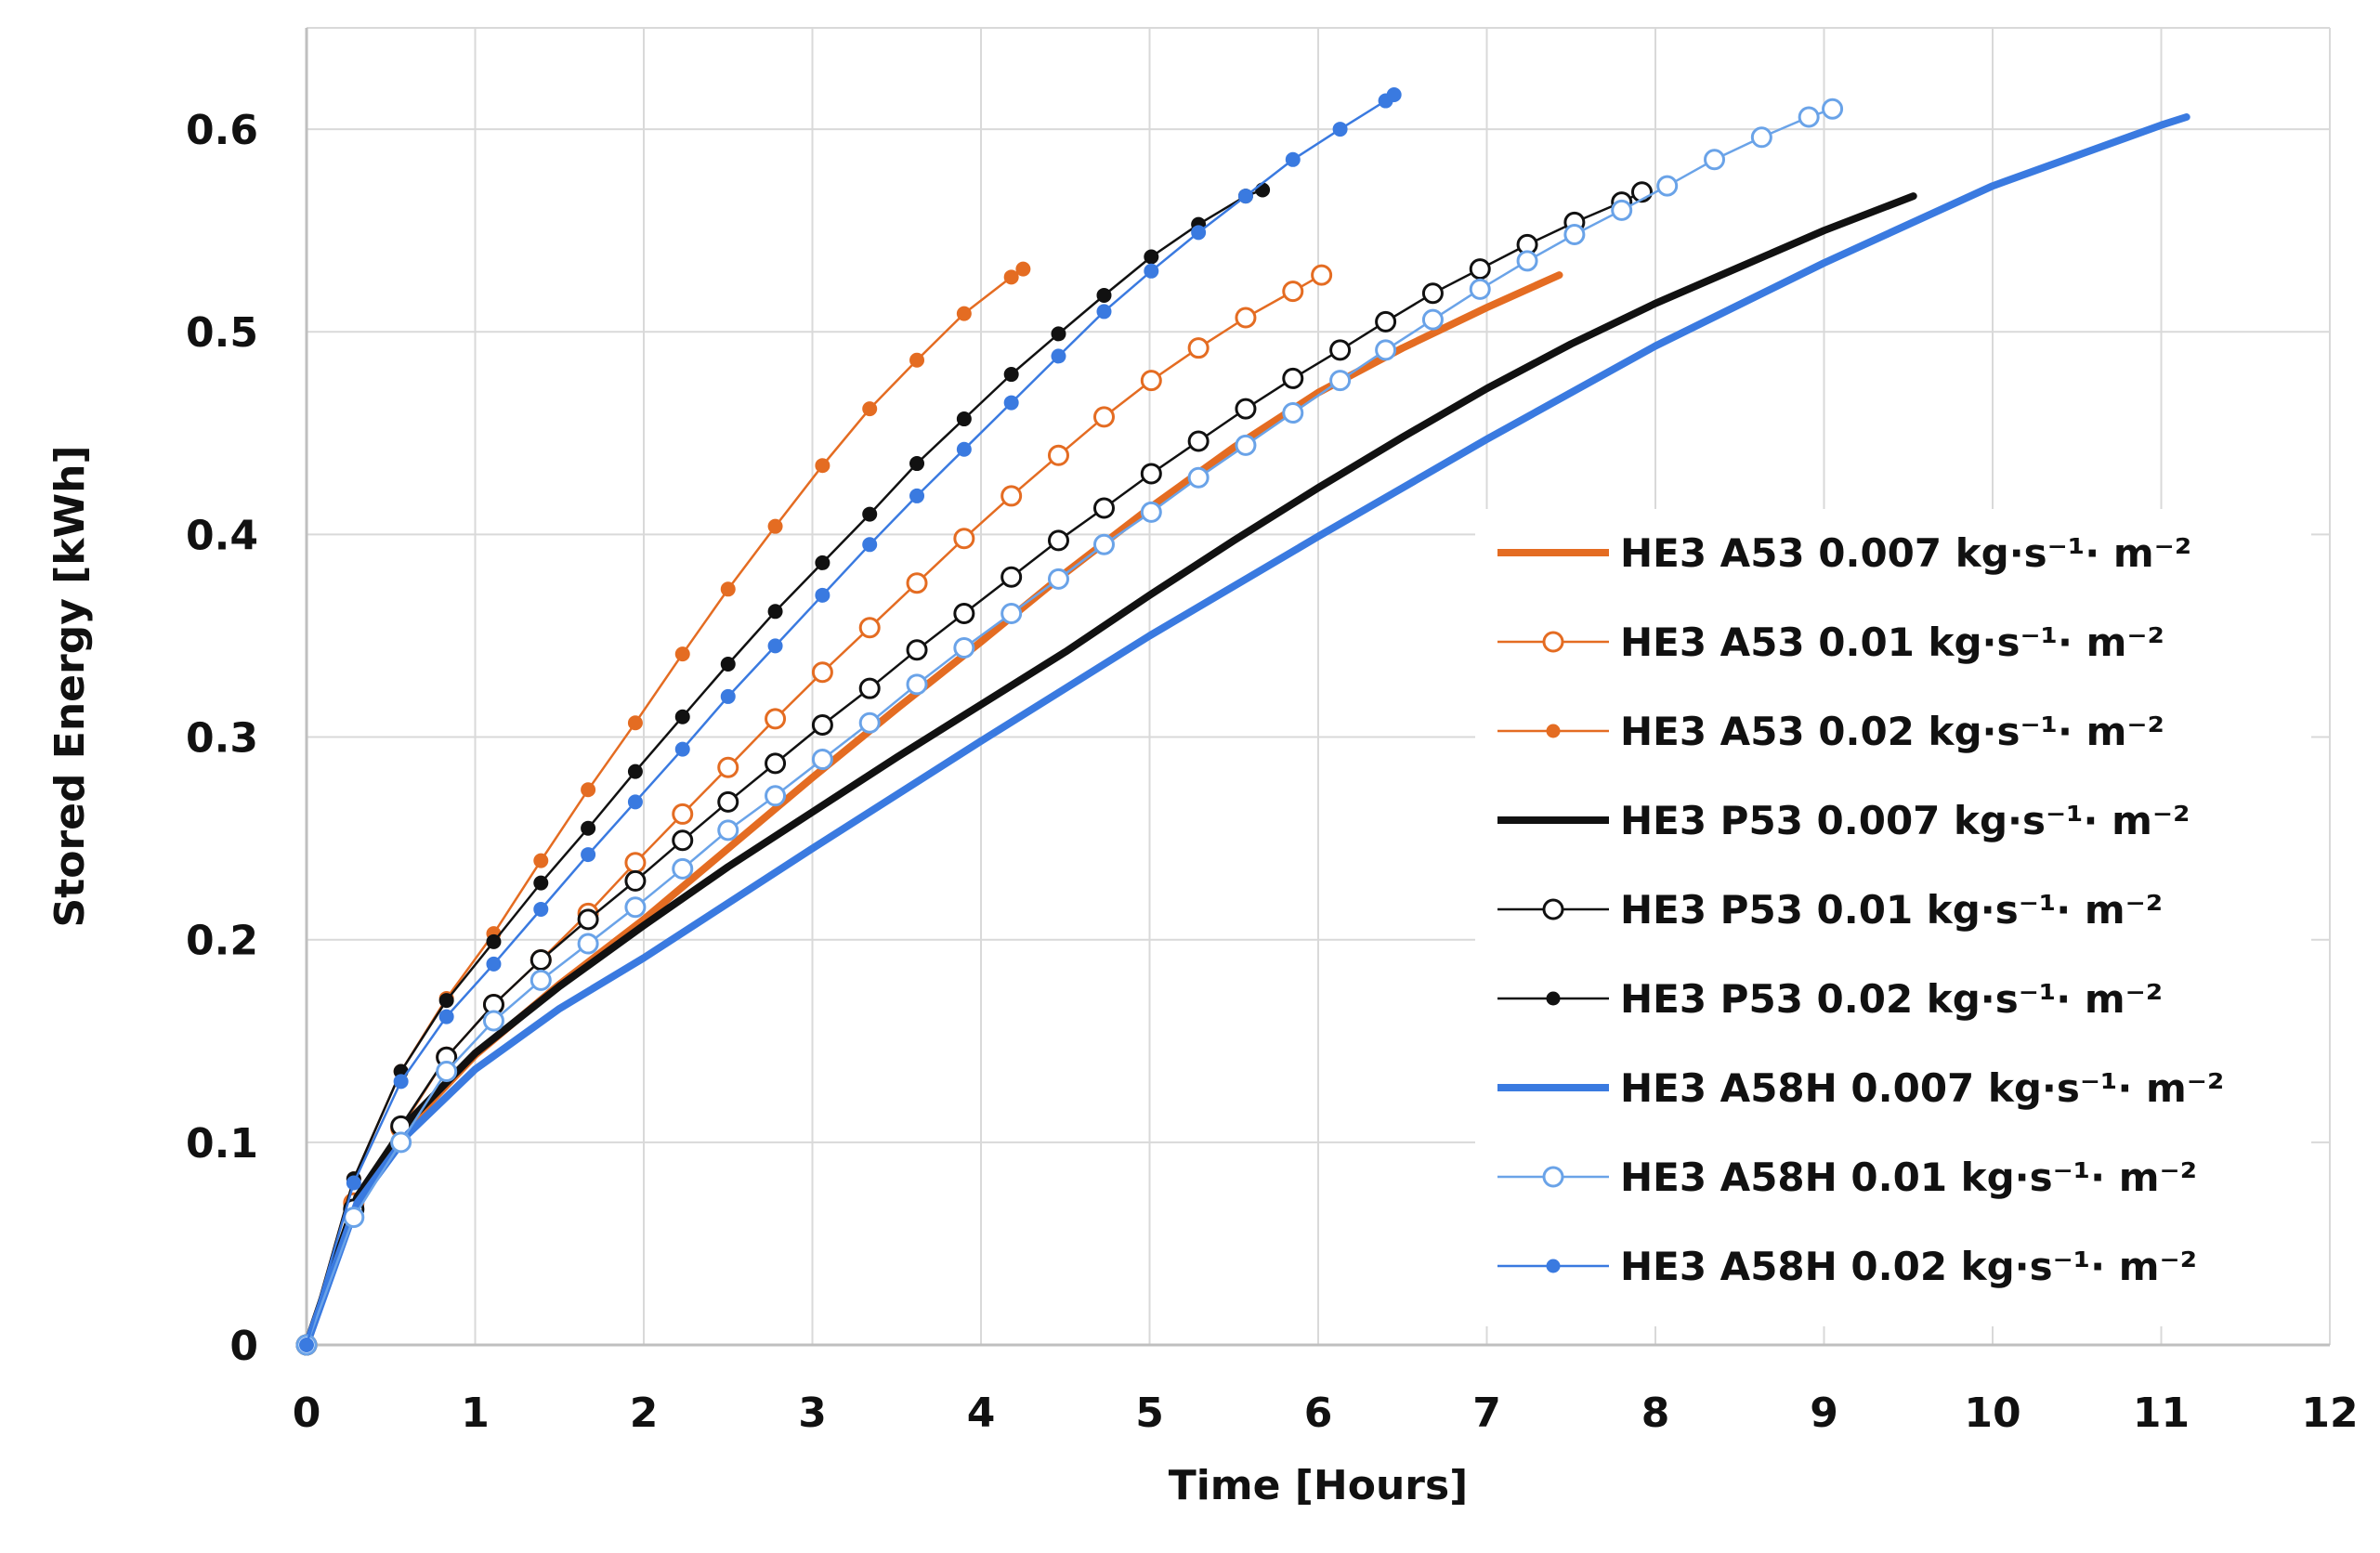 The height and width of the screenshot is (1553, 2380). Describe the element at coordinates (70, 686) in the screenshot. I see `y-axis-label: Stored Energy [kWh]` at that location.